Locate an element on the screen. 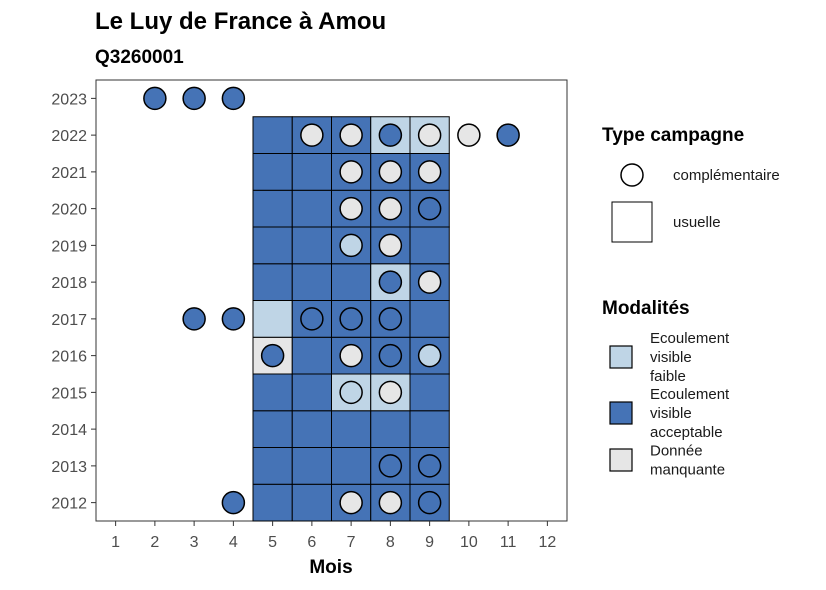 The image size is (826, 590). y-tick-label-2023: 2023 is located at coordinates (69, 99).